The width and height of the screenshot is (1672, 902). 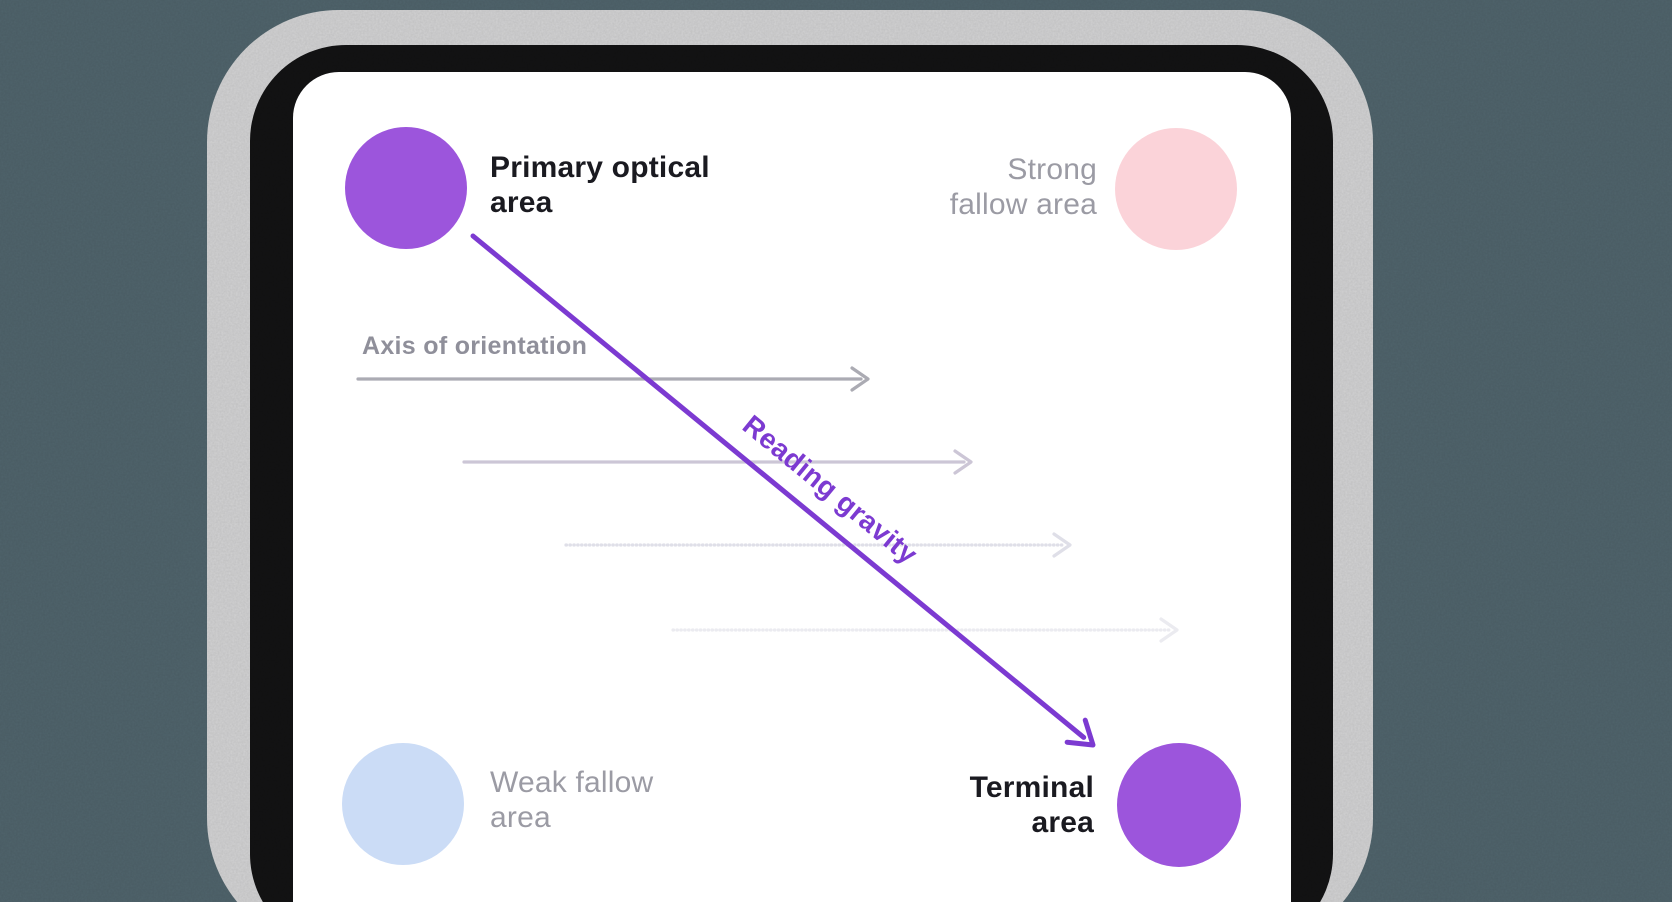 I want to click on weak-fallow-area-circle, so click(x=403, y=804).